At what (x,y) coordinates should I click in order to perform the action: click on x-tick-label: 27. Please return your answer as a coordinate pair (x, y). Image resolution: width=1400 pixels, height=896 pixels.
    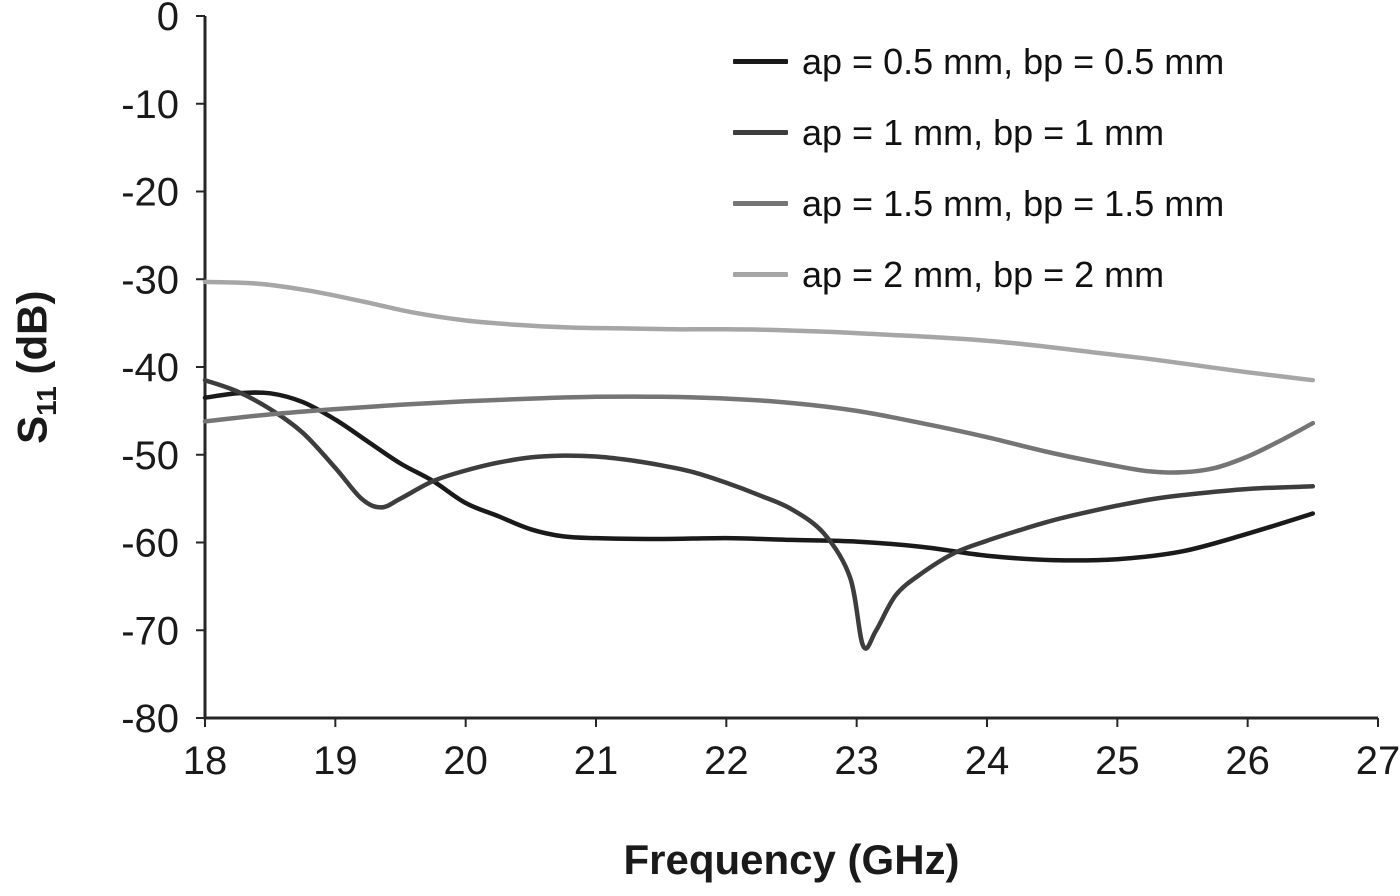
    Looking at the image, I should click on (1378, 761).